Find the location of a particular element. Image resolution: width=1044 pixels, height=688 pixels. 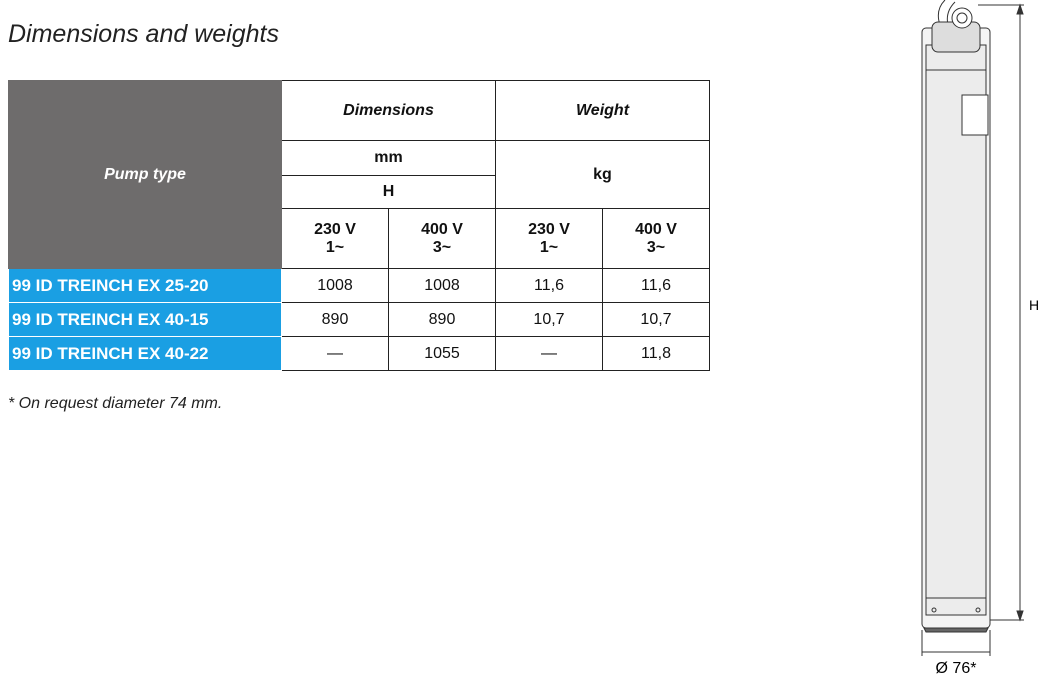

table-row: 99 ID TREINCH EX 40-15 890 890 10,7 10,7 is located at coordinates (359, 319).